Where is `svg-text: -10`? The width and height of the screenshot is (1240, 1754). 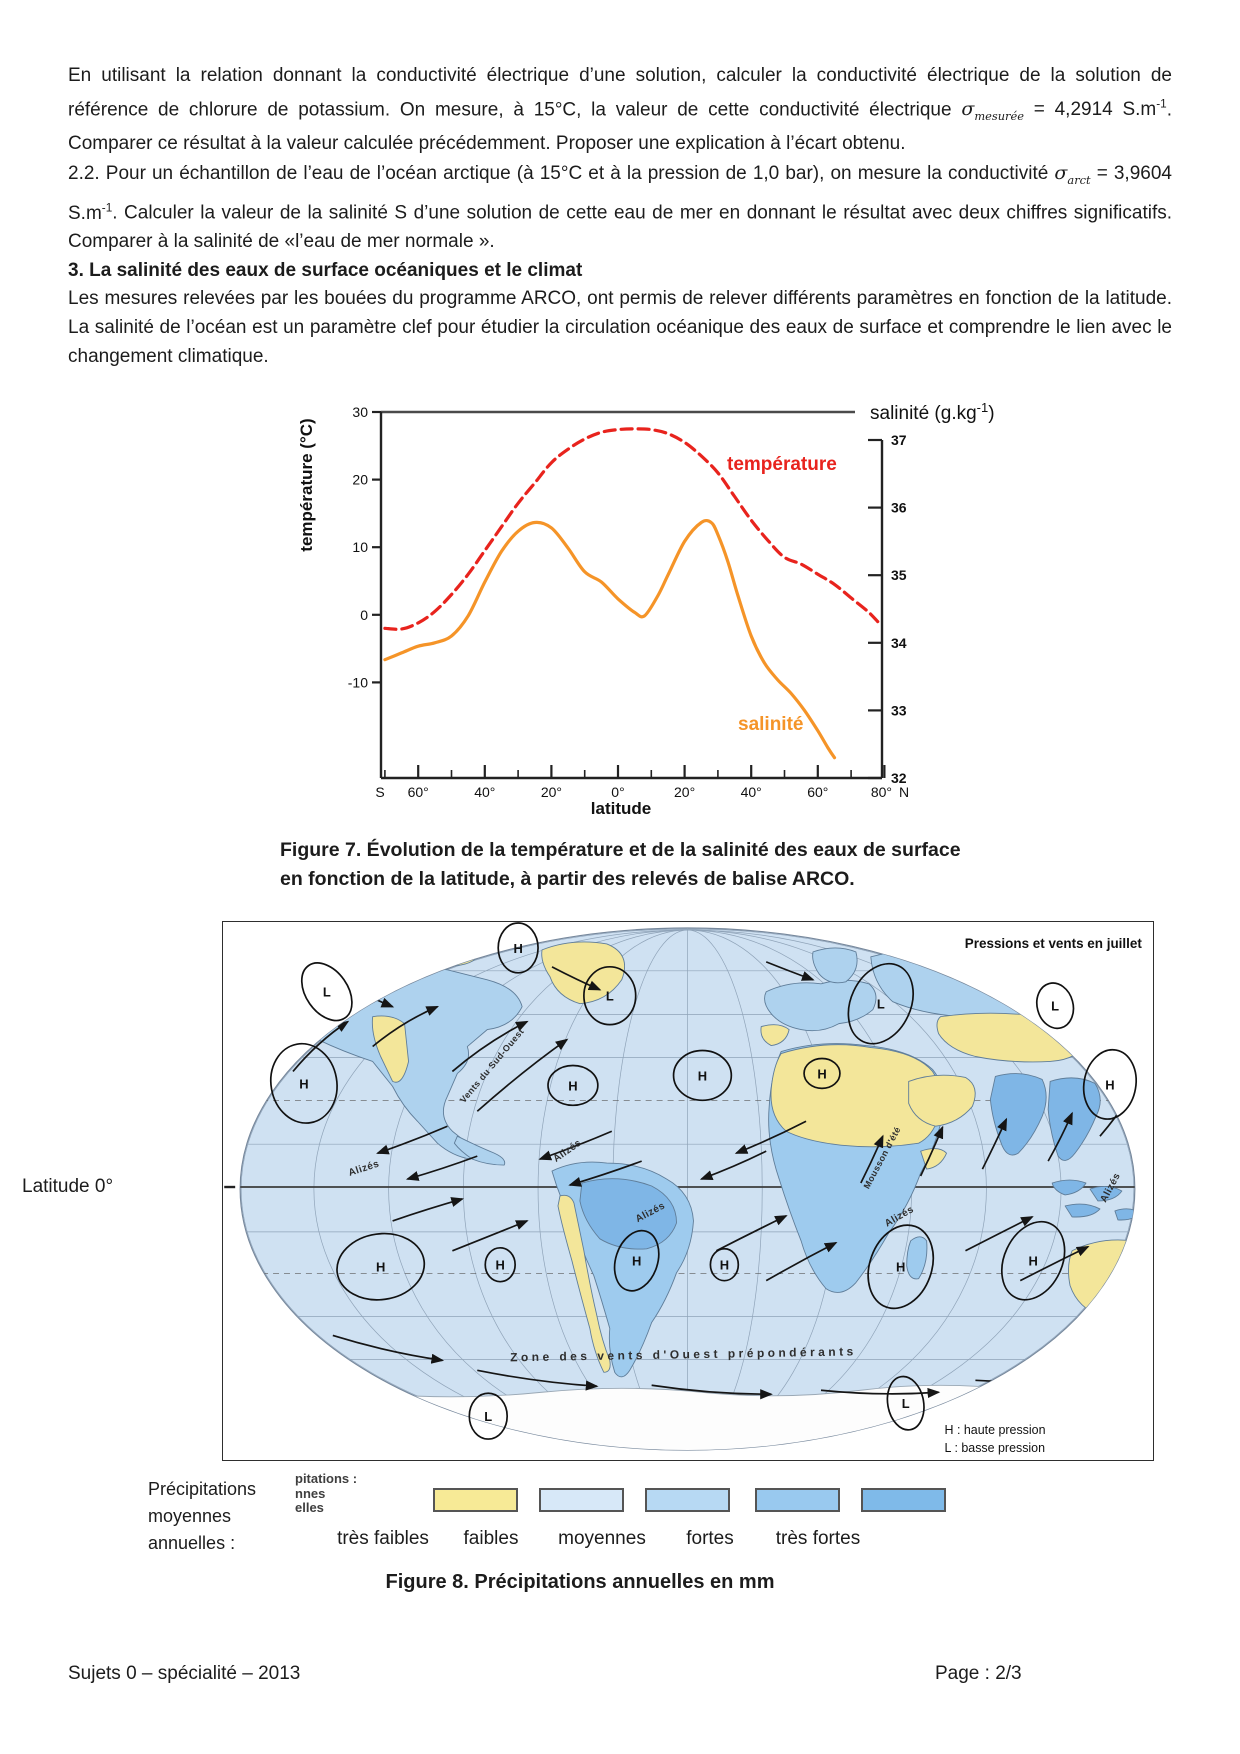
svg-text: -10 is located at coordinates (358, 682).